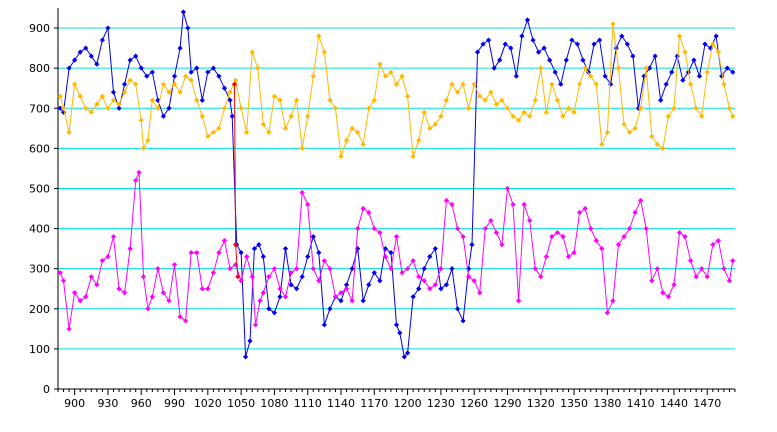  Describe the element at coordinates (39, 108) in the screenshot. I see `y-tick-label: 700` at that location.